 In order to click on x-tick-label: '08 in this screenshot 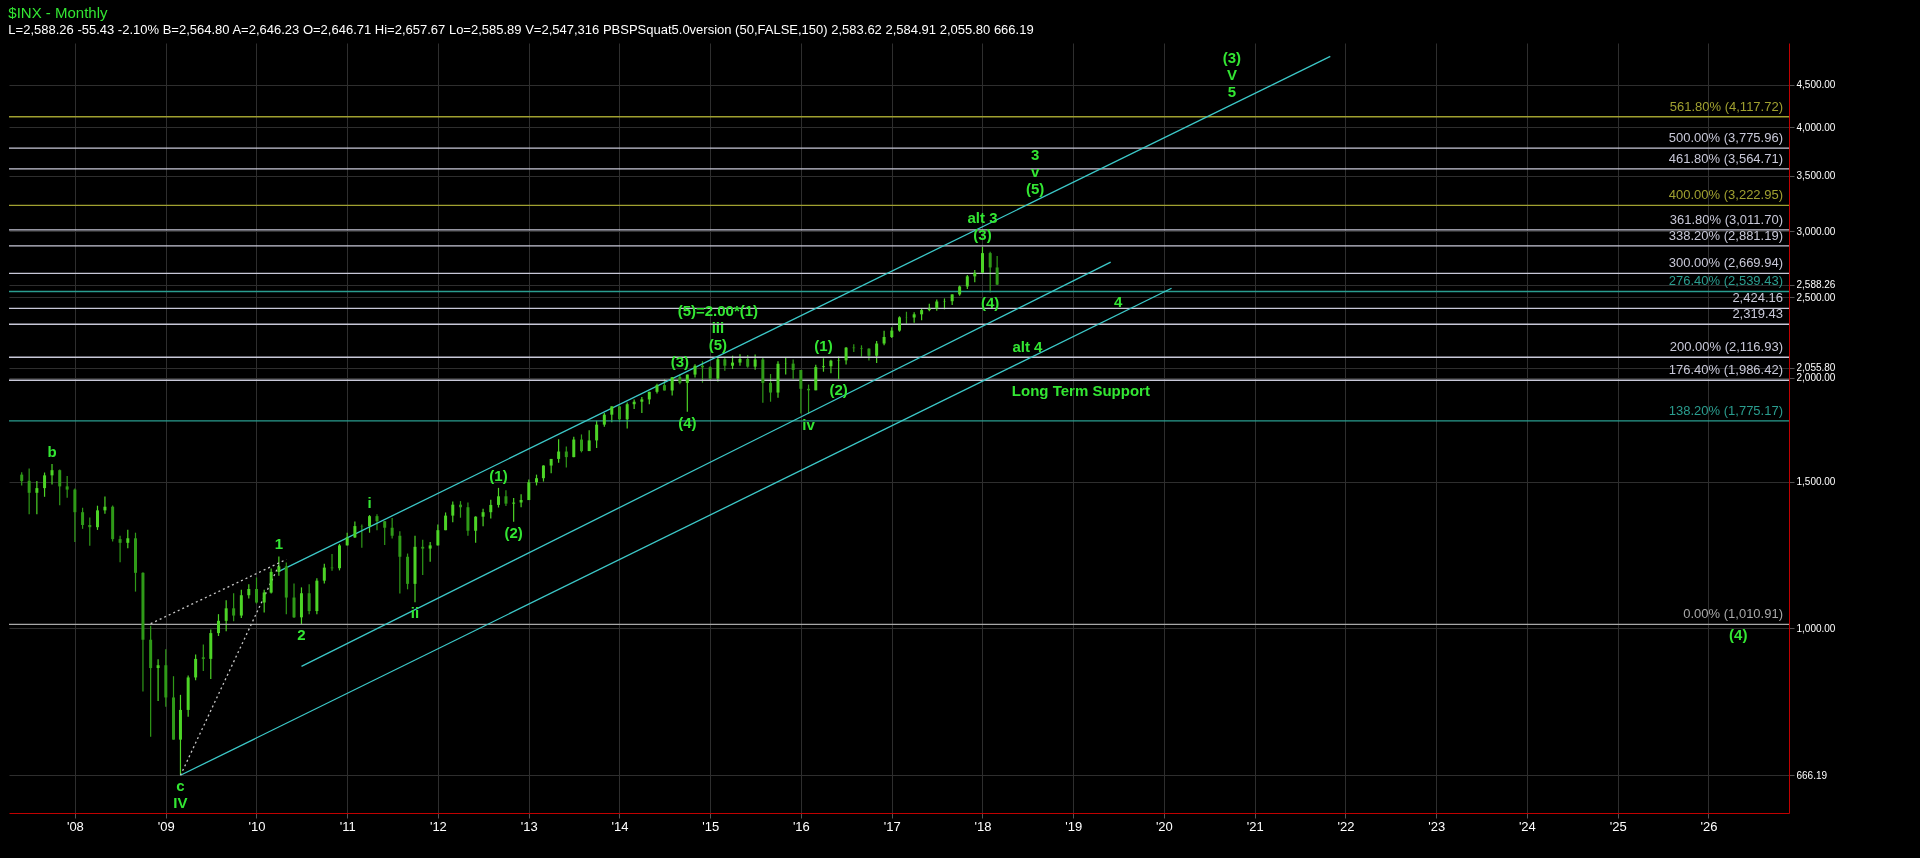, I will do `click(75, 826)`.